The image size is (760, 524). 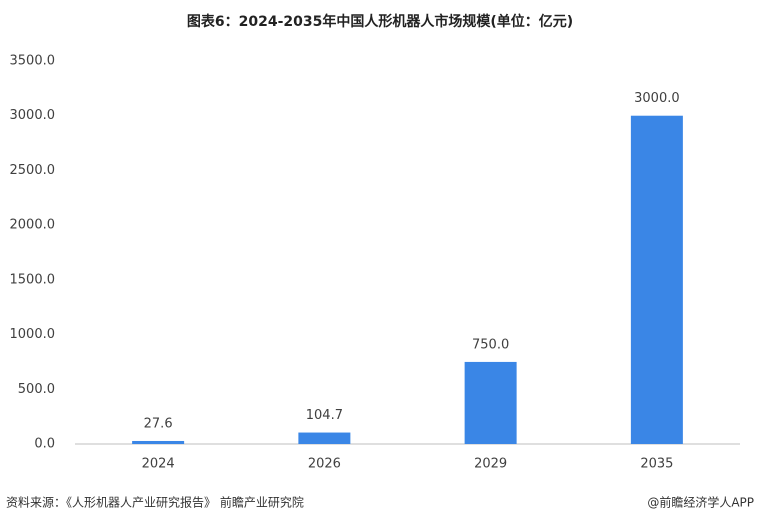 What do you see at coordinates (324, 415) in the screenshot?
I see `value-label: 104.7` at bounding box center [324, 415].